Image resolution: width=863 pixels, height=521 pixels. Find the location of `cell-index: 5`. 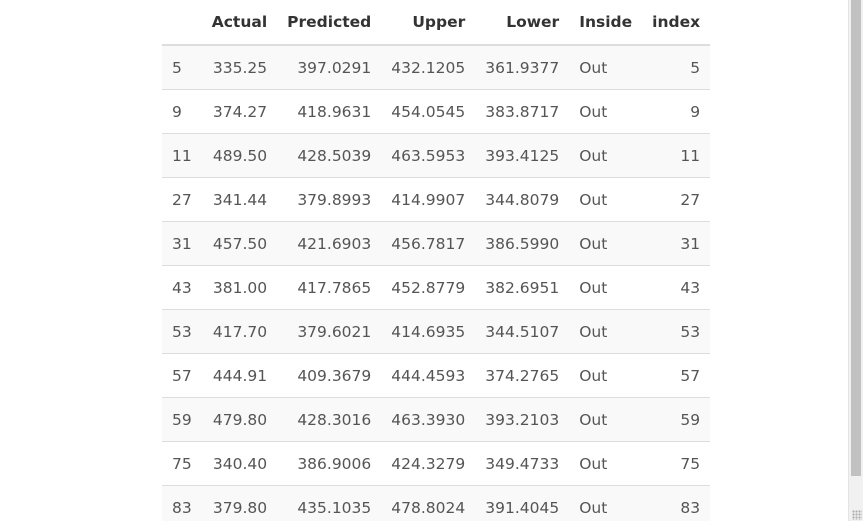

cell-index: 5 is located at coordinates (676, 67).